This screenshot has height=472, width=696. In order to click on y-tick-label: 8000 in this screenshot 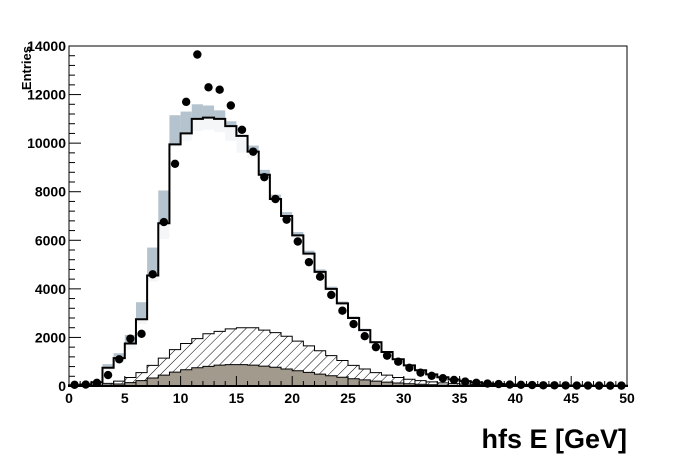, I will do `click(50, 192)`.